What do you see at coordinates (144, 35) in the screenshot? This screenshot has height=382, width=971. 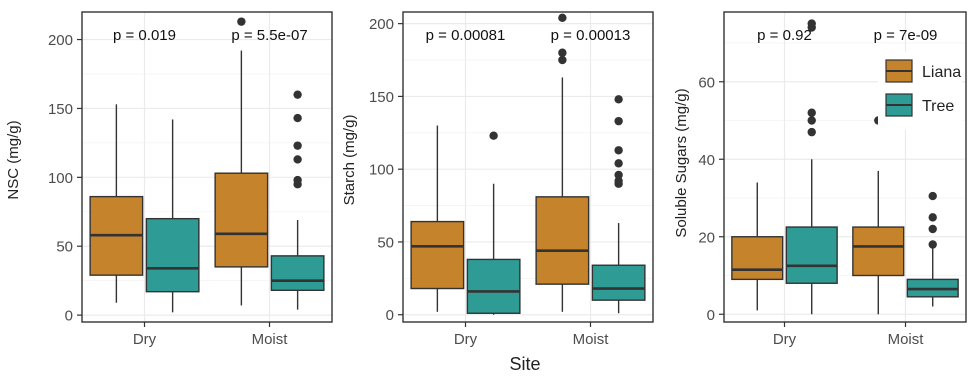 I see `p-value-label-0: p = 0.019` at bounding box center [144, 35].